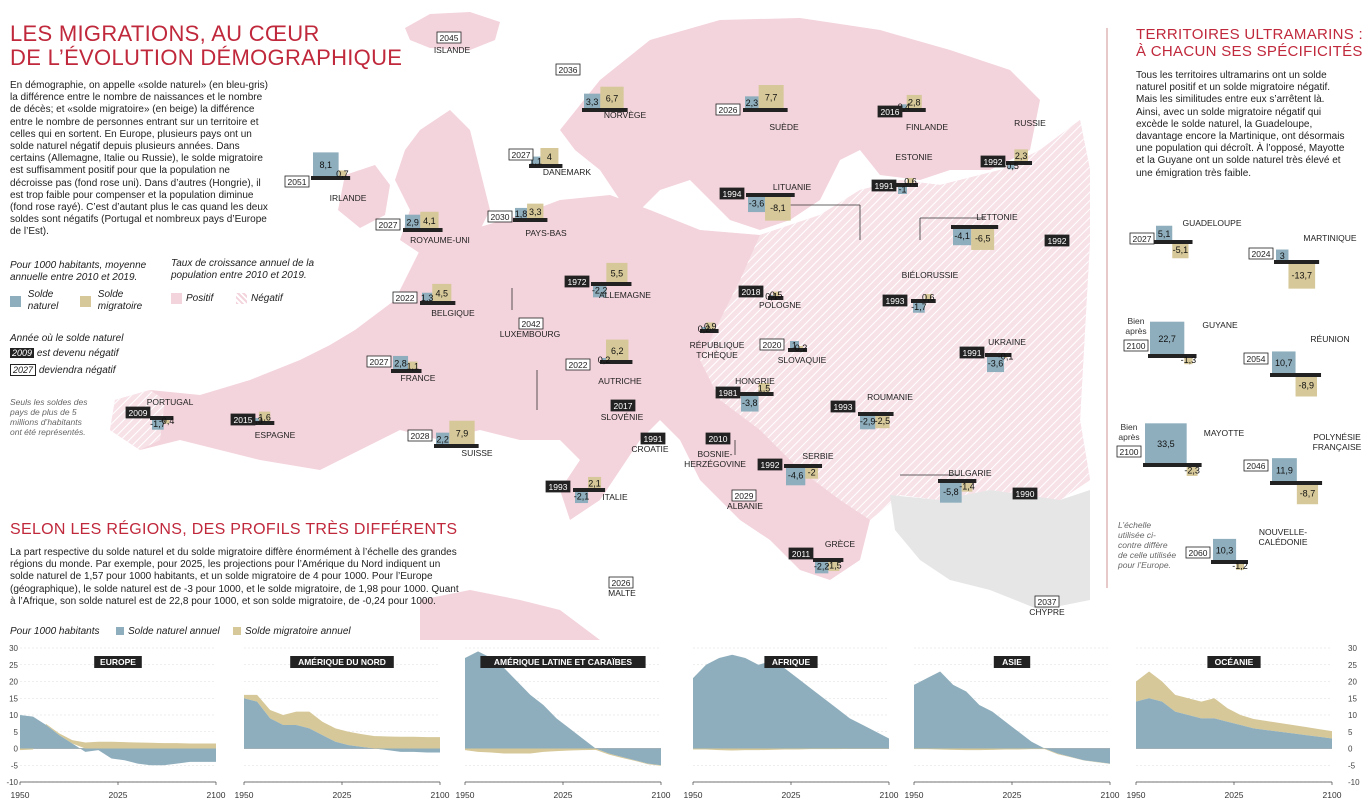 Image resolution: width=1369 pixels, height=810 pixels. What do you see at coordinates (1030, 123) in the screenshot?
I see `country-label: RUSSIE` at bounding box center [1030, 123].